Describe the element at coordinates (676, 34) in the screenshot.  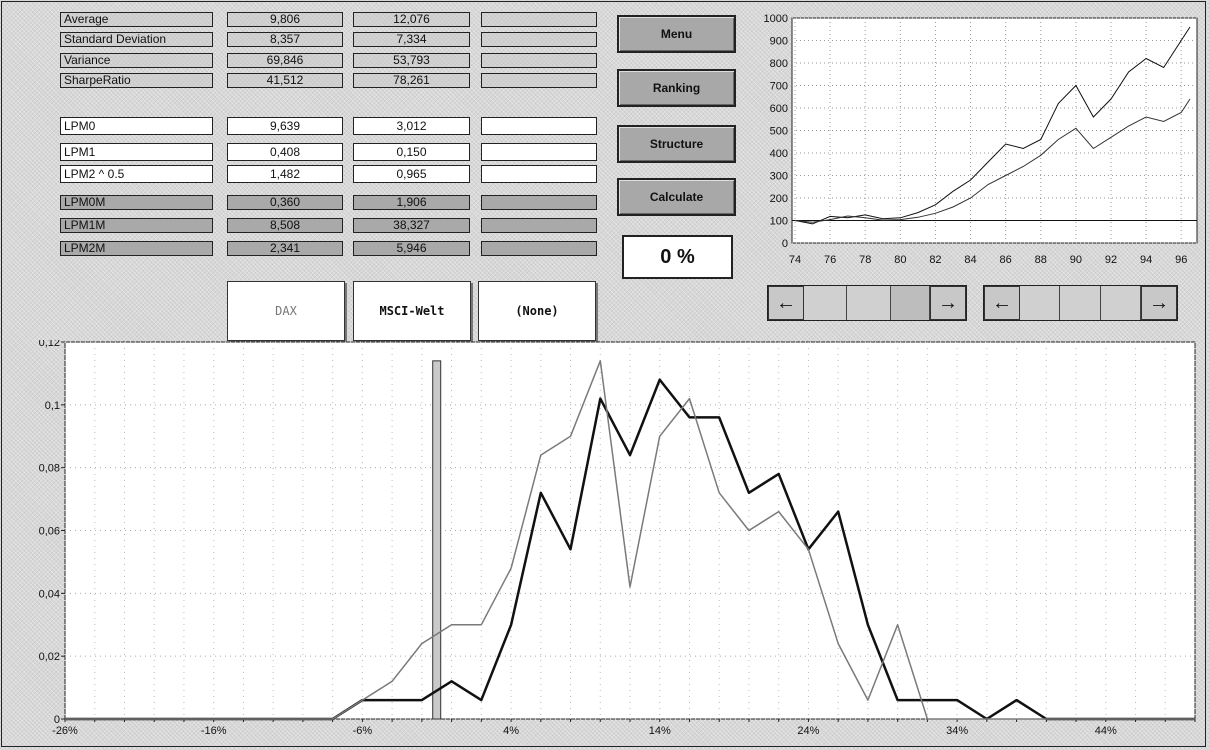
I see `menu-button: Menu` at that location.